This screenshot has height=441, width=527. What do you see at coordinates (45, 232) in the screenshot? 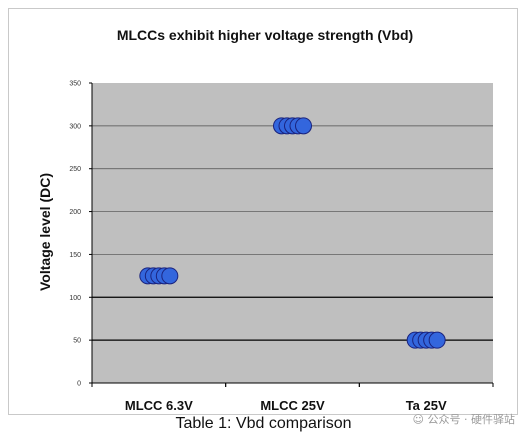
I see `y-axis-label: Voltage level (DC)` at bounding box center [45, 232].